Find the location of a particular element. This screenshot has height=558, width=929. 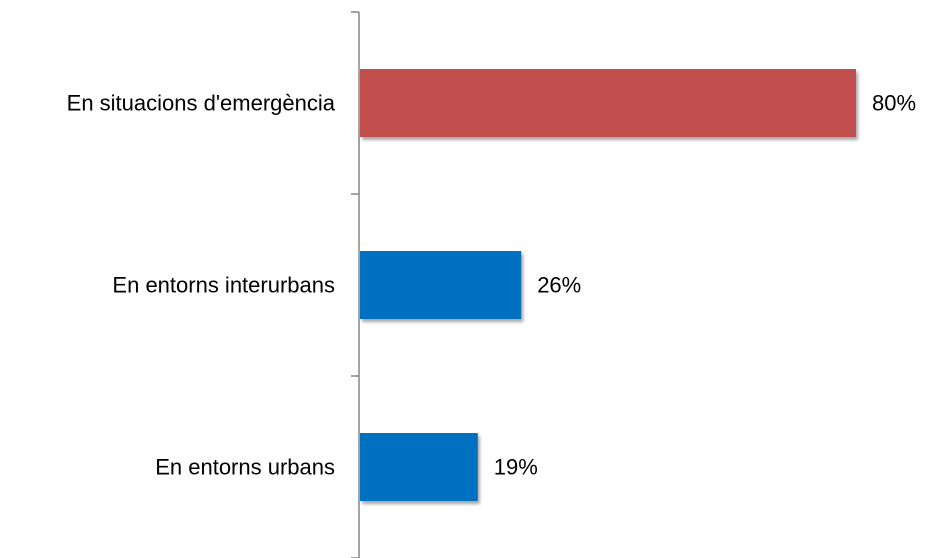

category-label: En entorns interurbans is located at coordinates (223, 285).